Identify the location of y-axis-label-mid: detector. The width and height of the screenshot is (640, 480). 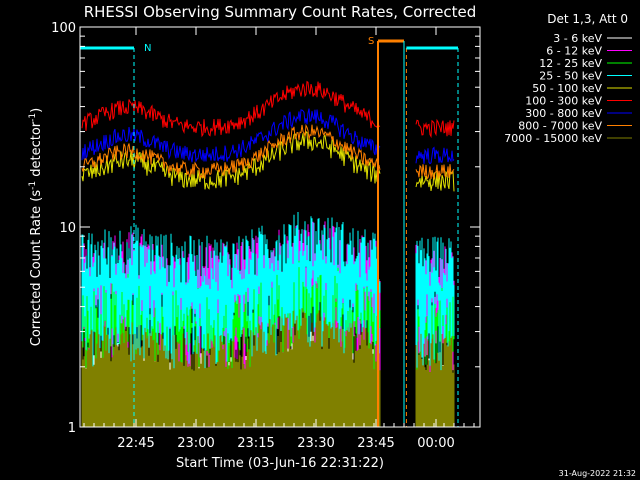
(36, 151).